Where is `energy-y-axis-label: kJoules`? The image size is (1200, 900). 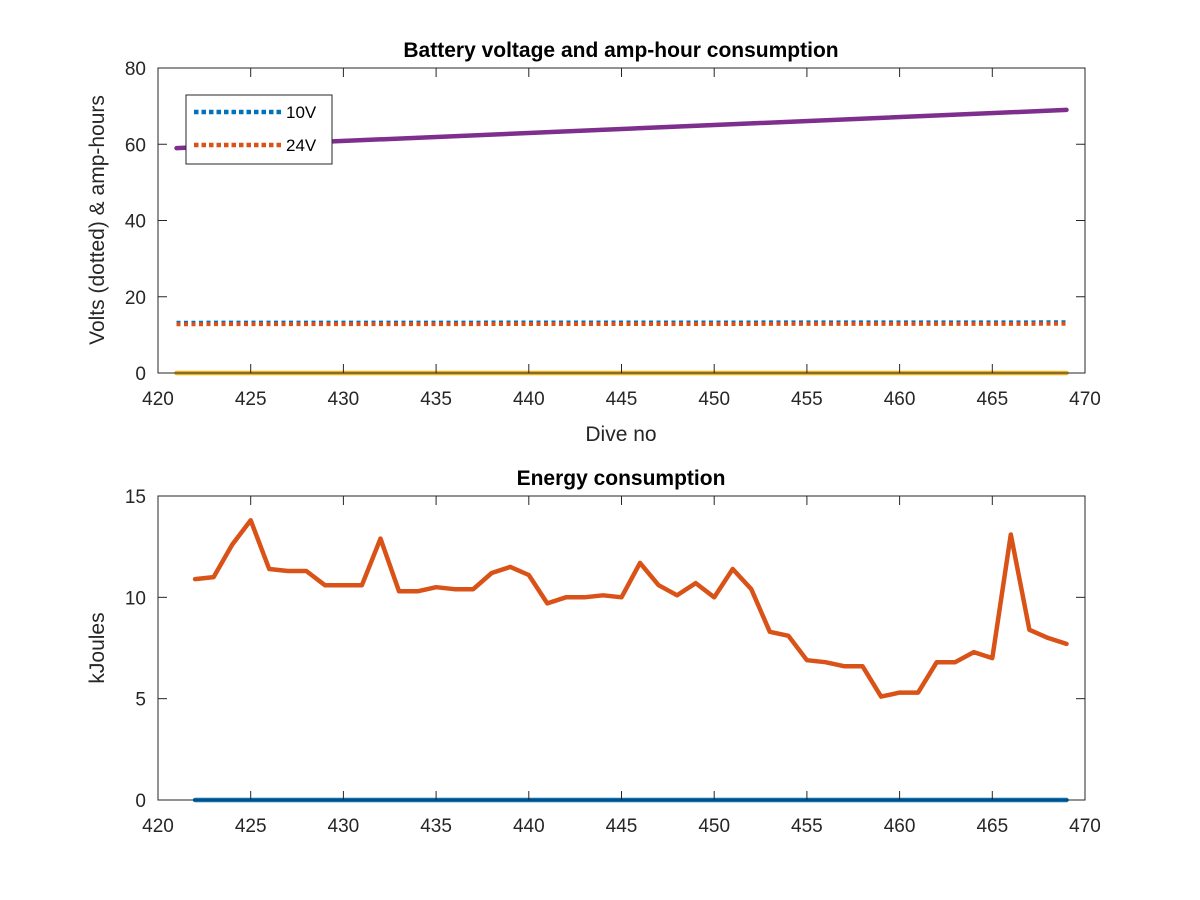 energy-y-axis-label: kJoules is located at coordinates (97, 647).